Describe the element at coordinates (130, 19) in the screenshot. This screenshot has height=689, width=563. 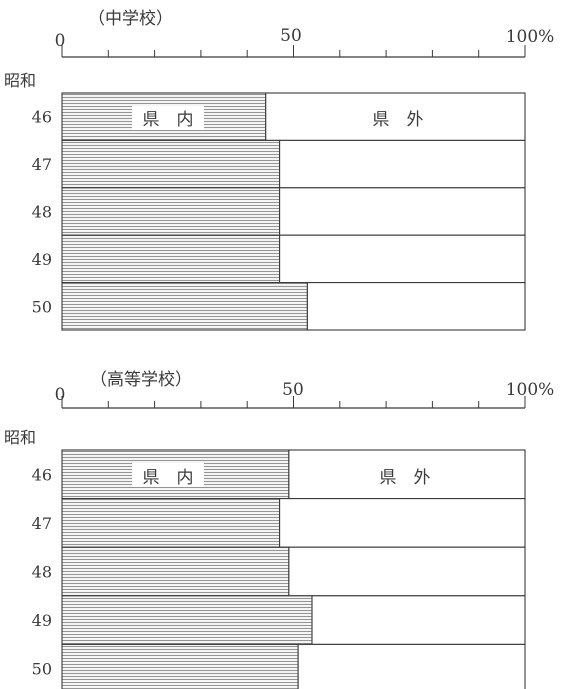
I see `chart-title: （中学校）` at that location.